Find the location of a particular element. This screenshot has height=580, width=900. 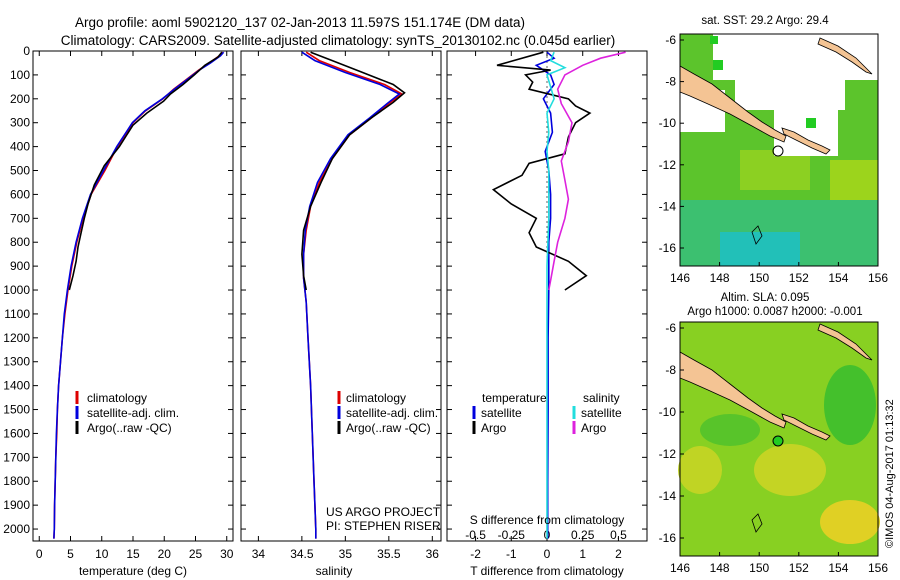

sst-map-axes: 146 148 150 152 154 156 -6 -8 -10 -12 -14 -16 is located at coordinates (774, 159).